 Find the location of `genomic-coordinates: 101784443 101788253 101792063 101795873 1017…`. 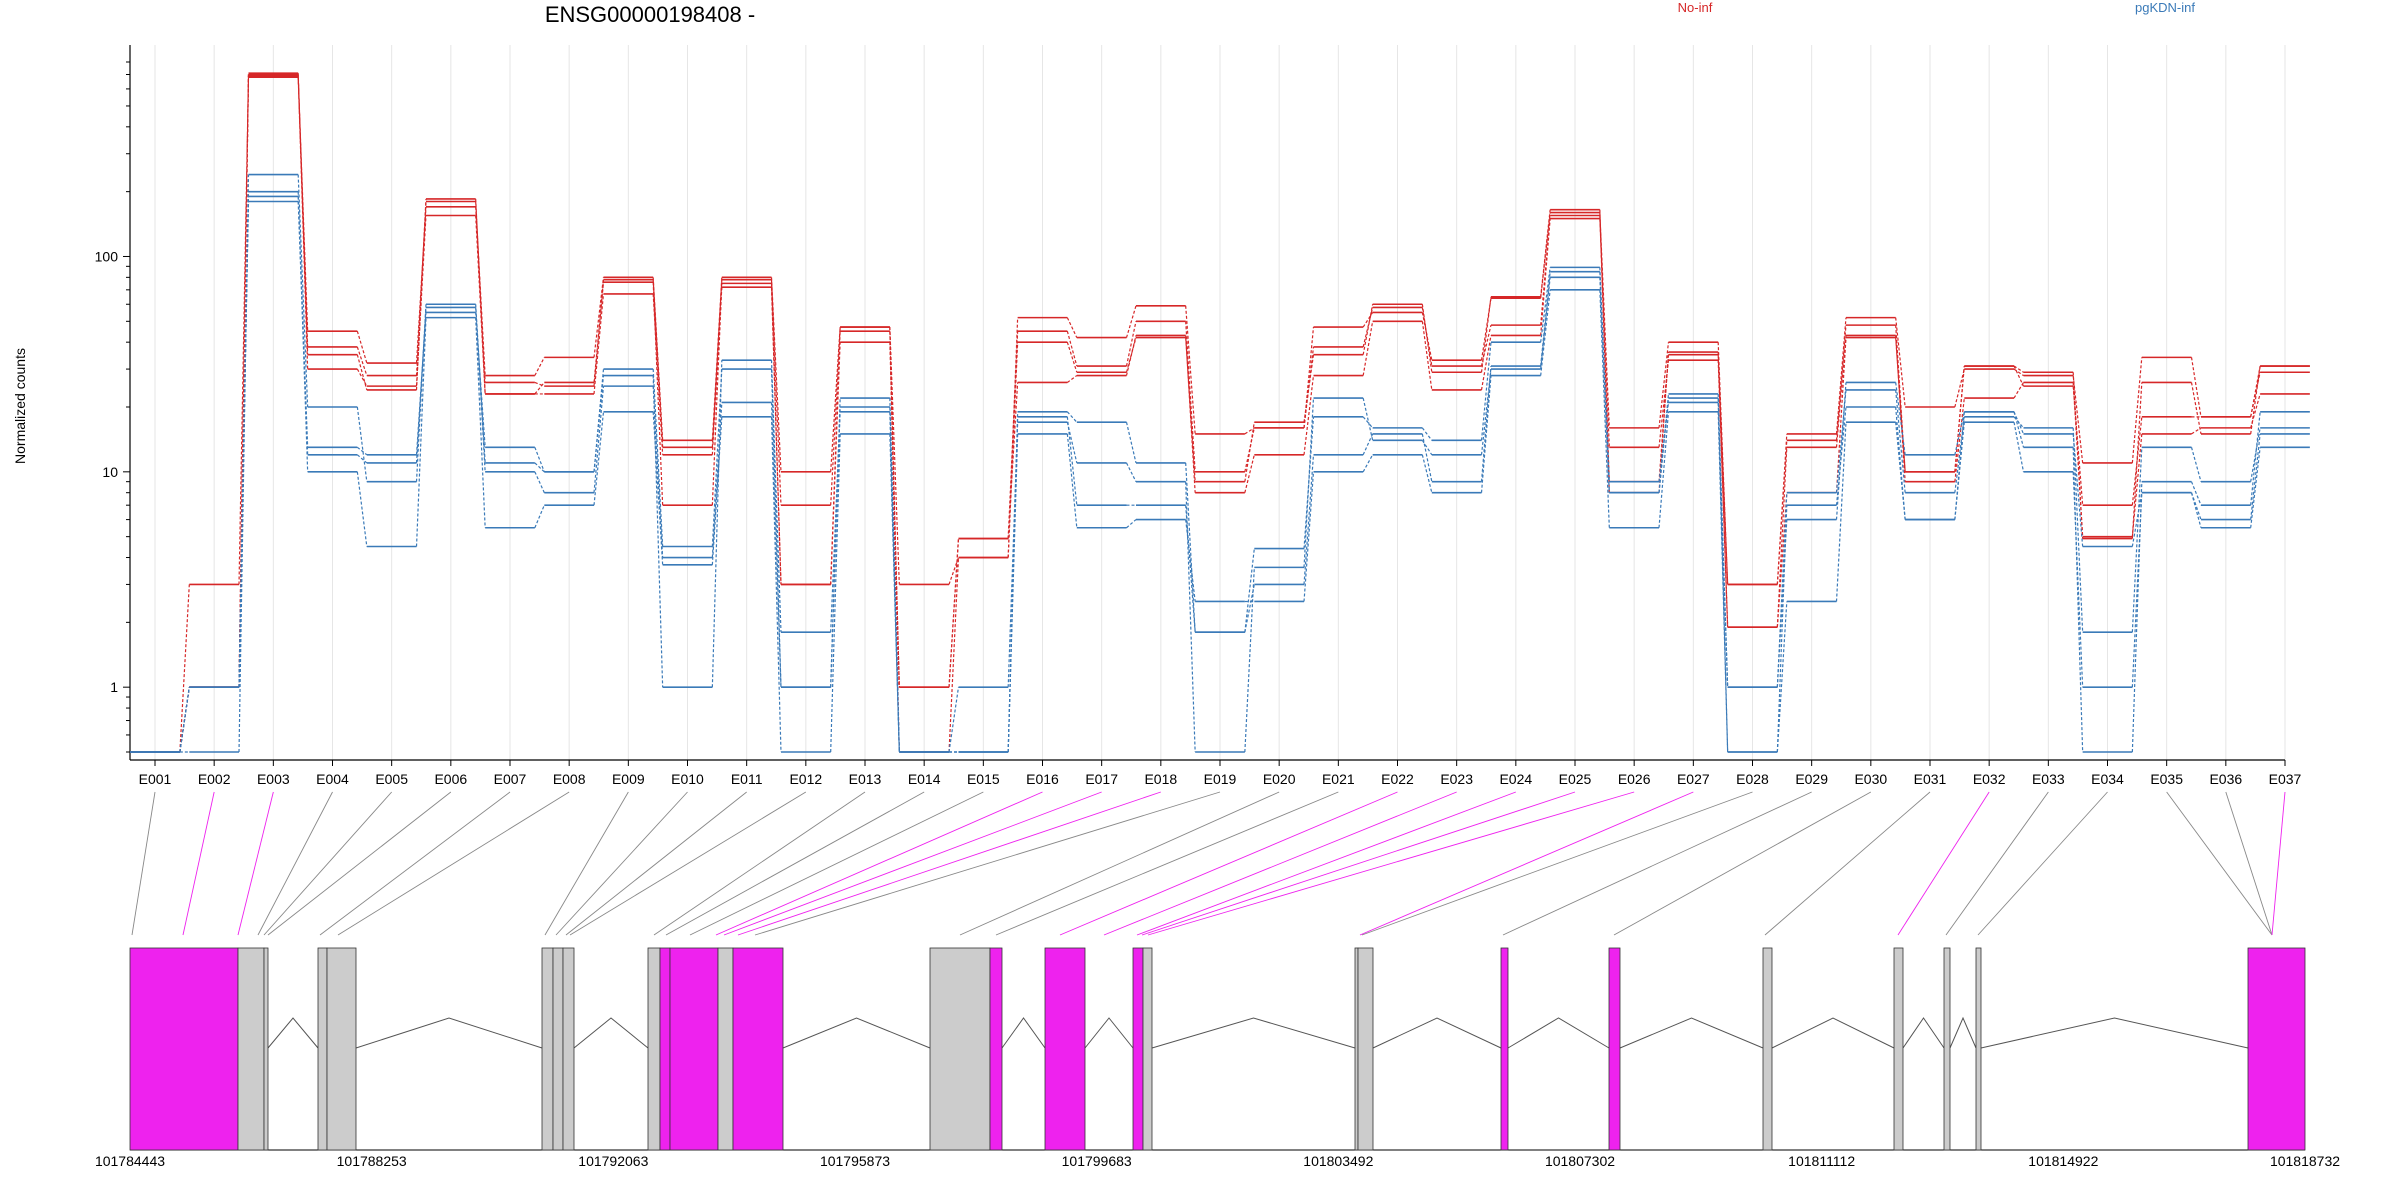

genomic-coordinates: 101784443 101788253 101792063 101795873 1017… is located at coordinates (1217, 1161).